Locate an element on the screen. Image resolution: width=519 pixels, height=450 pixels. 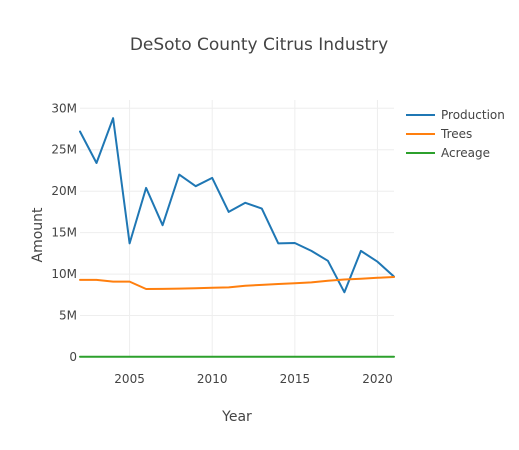
x-tick-label: 2010 is located at coordinates (212, 379).